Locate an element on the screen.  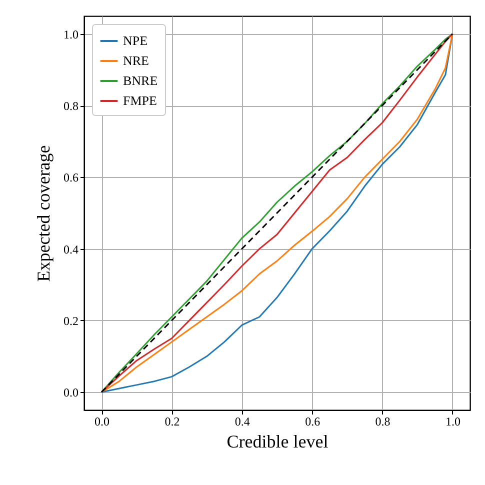
legend-label: BNRE is located at coordinates (140, 80).